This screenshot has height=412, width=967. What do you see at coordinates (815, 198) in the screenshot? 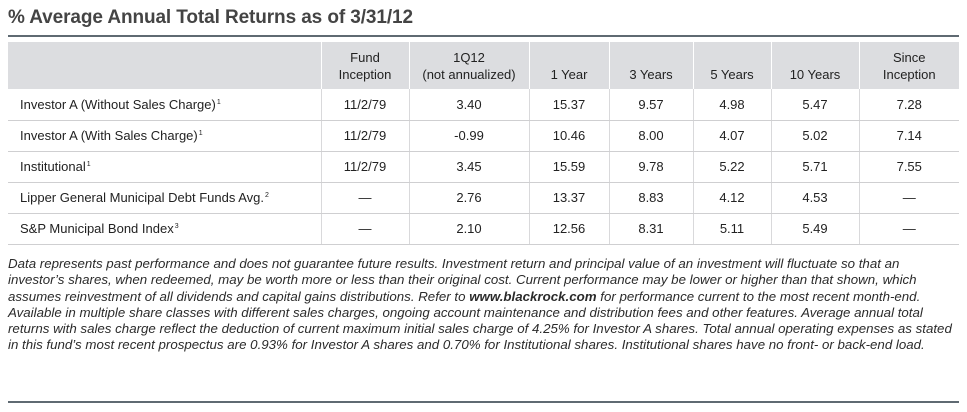
I see `table-cell: 4.53` at bounding box center [815, 198].